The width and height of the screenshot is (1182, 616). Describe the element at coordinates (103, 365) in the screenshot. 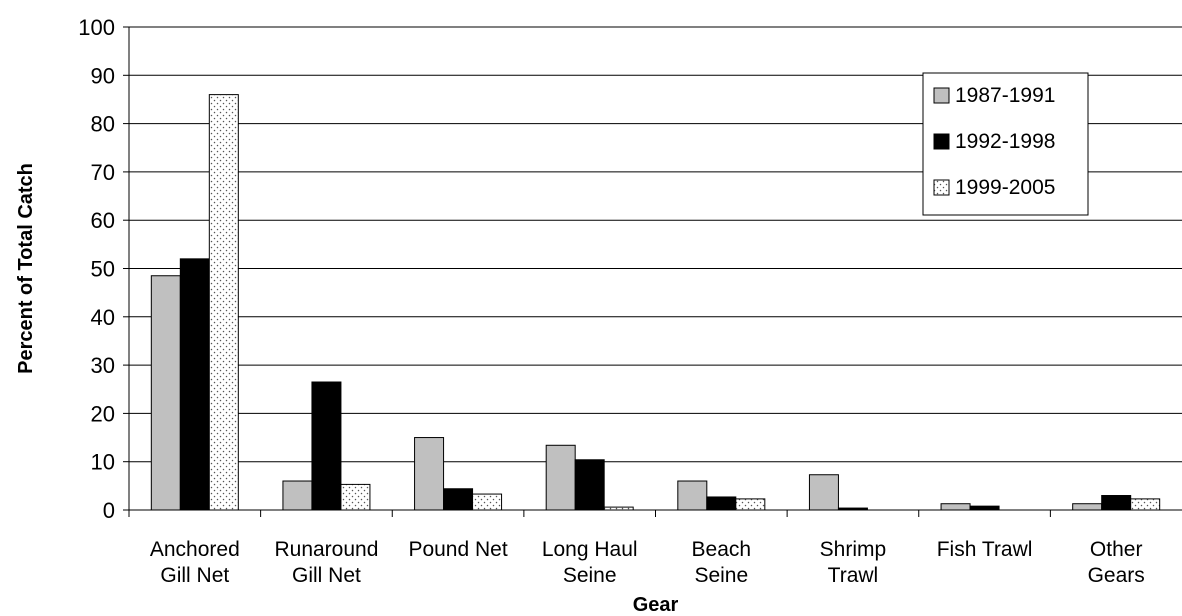

I see `y-tick-label: 30` at that location.